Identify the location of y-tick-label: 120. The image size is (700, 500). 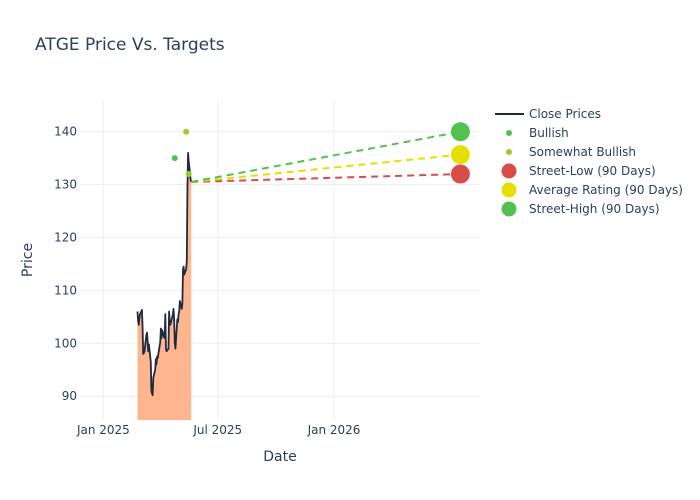
(65, 238).